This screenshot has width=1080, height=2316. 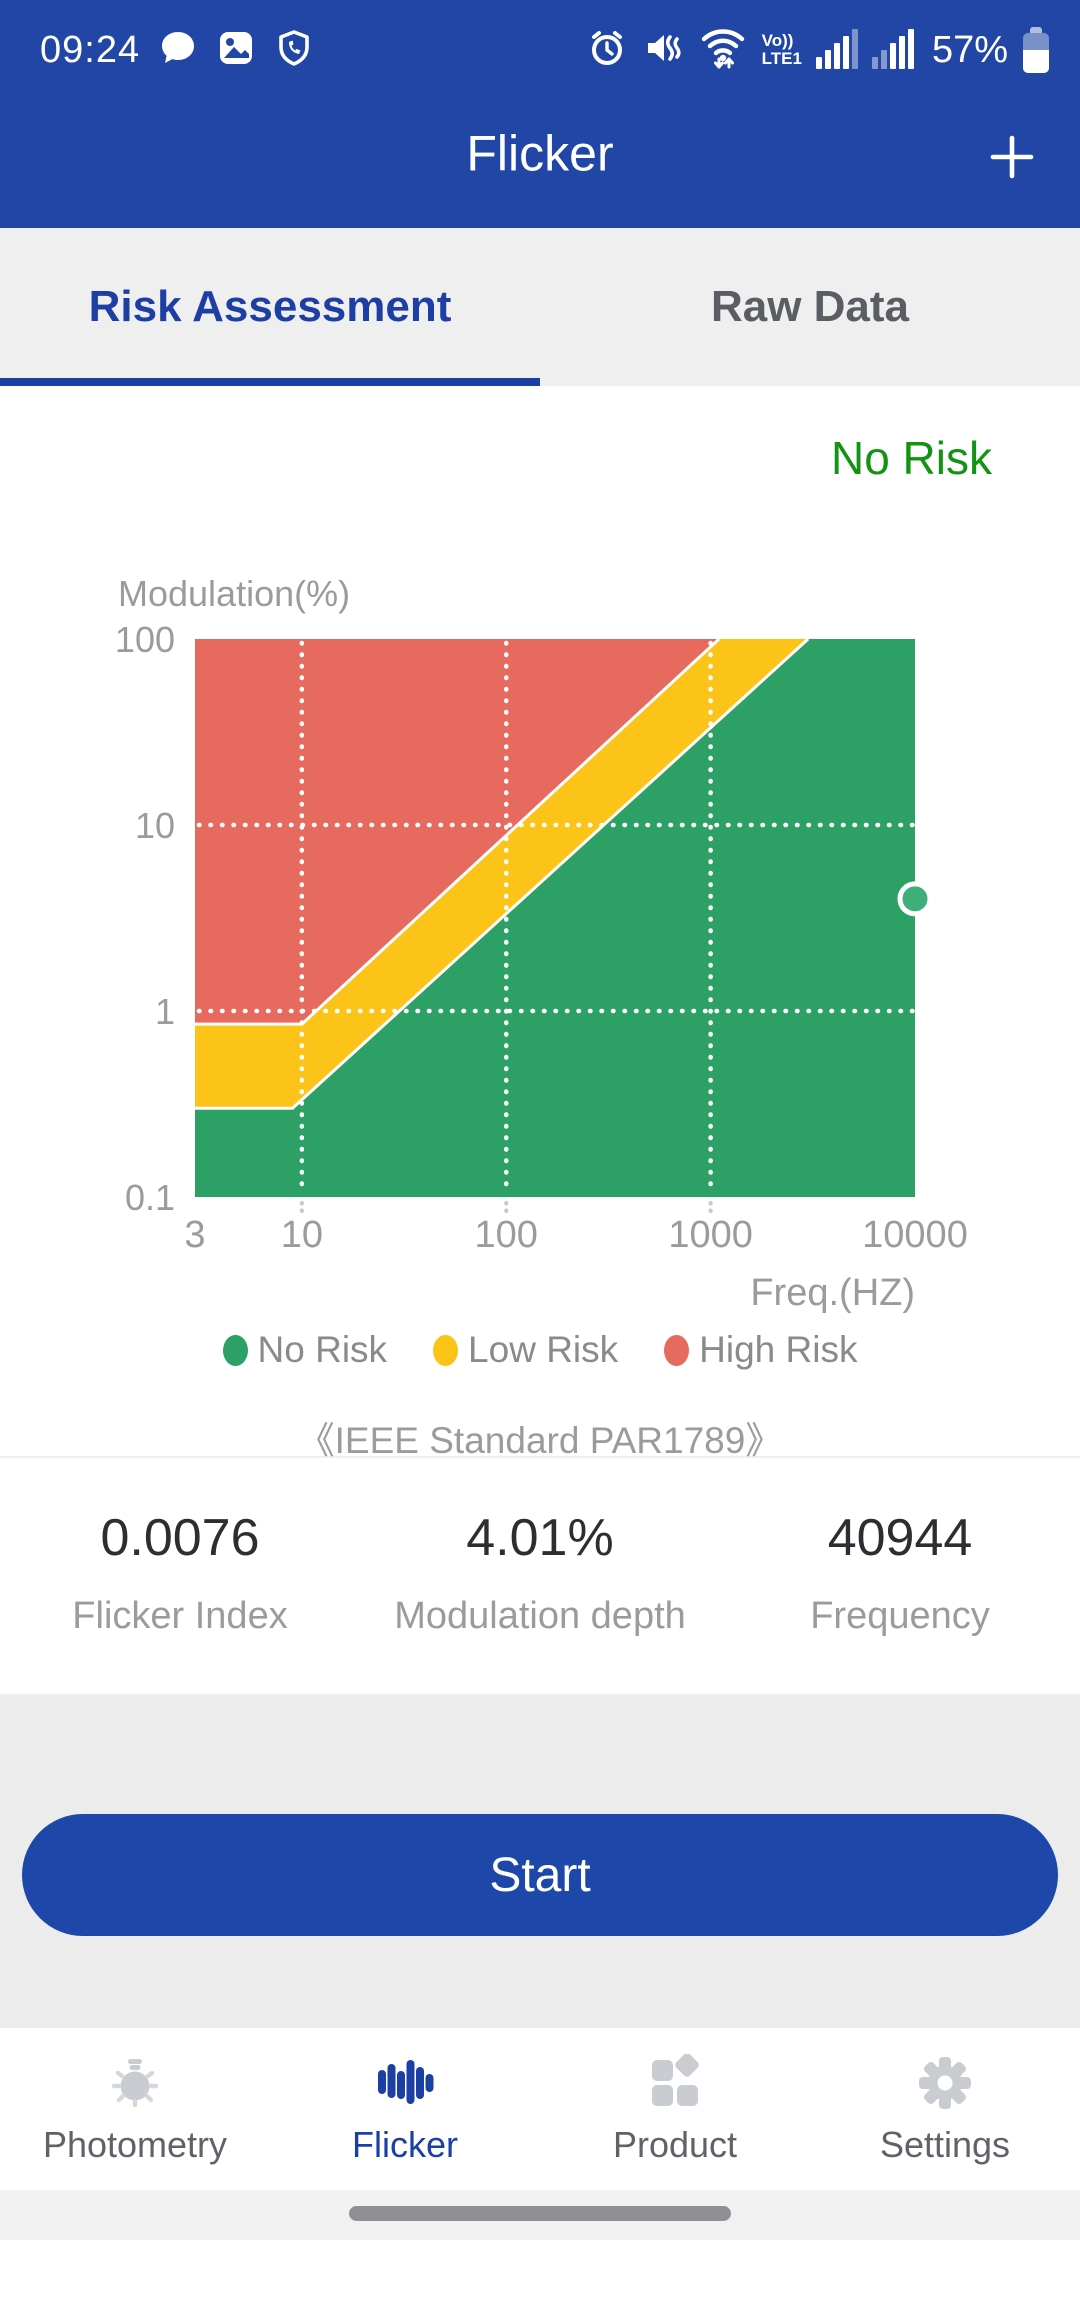 What do you see at coordinates (405, 2144) in the screenshot?
I see `nav-label: Flicker` at bounding box center [405, 2144].